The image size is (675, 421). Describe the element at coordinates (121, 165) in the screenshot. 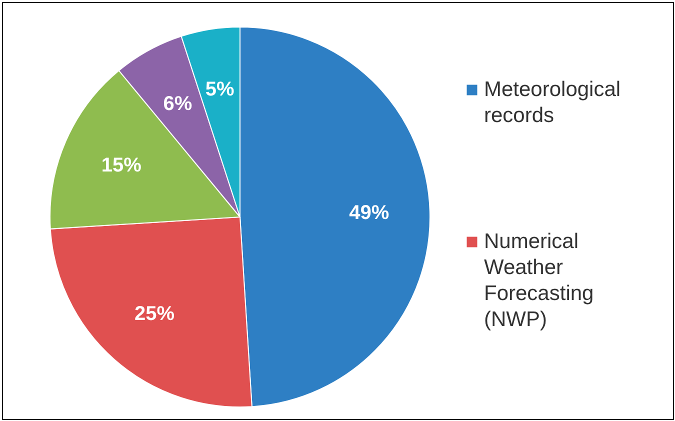

I see `data-label: 15%` at that location.